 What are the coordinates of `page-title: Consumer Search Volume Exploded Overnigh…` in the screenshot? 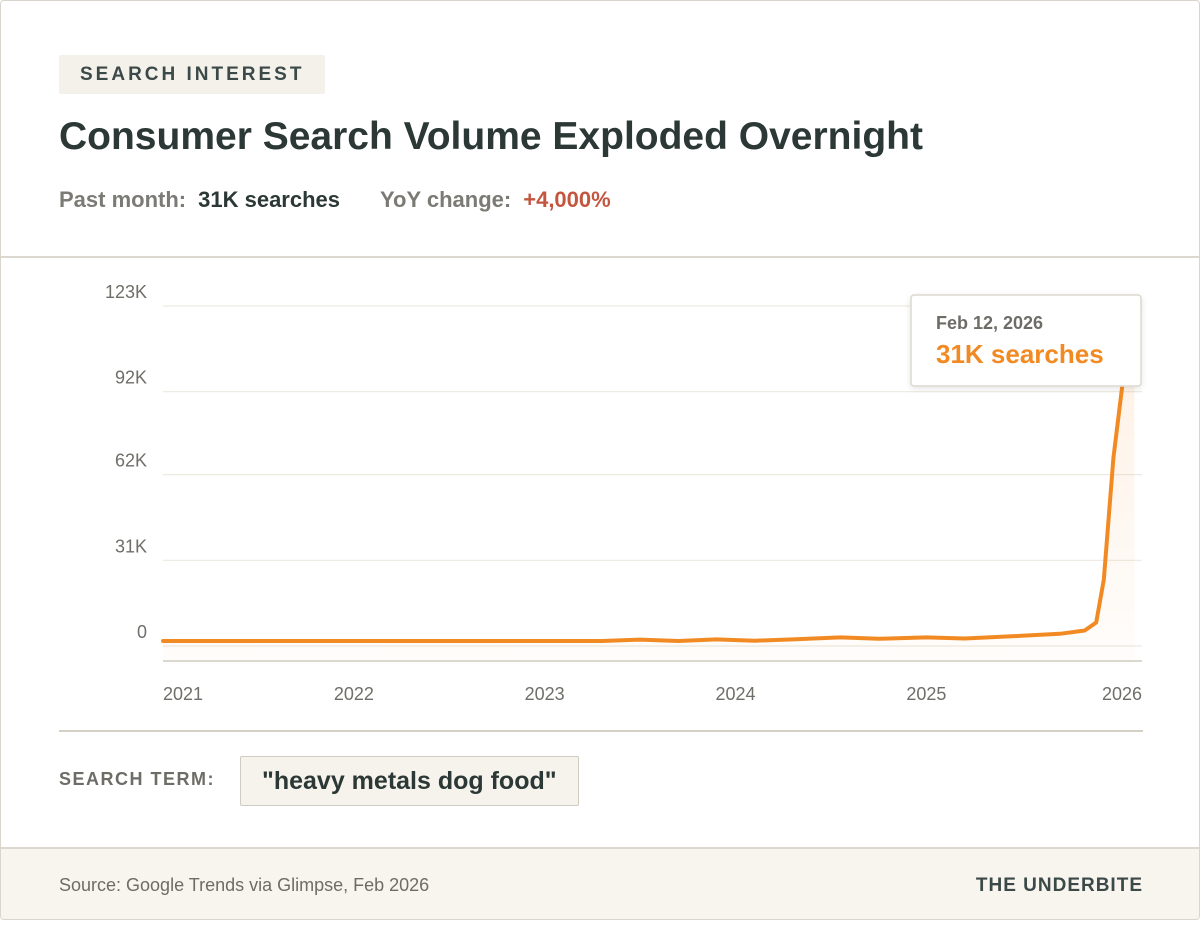 It's located at (491, 136).